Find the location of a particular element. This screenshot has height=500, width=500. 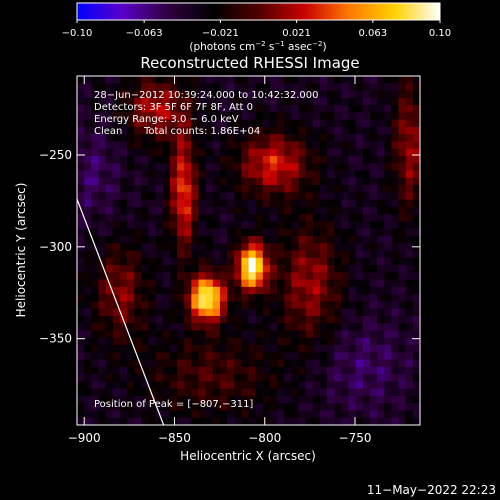

annotation-method: Clean is located at coordinates (108, 131).